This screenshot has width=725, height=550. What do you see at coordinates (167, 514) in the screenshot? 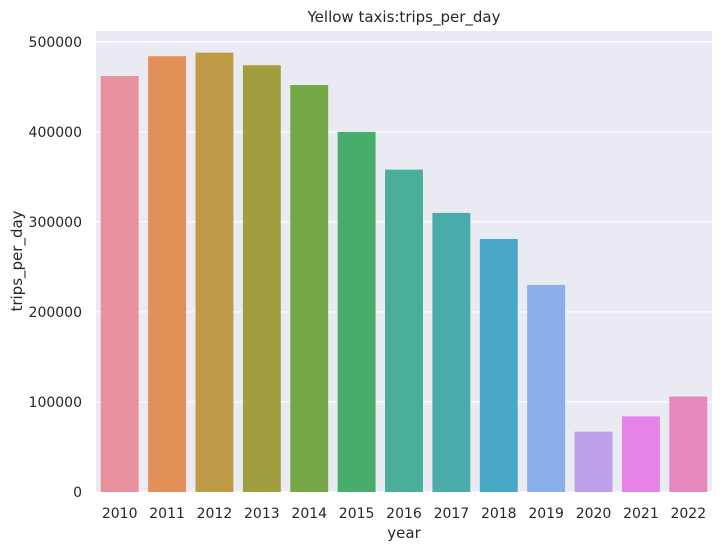
I see `x-tick-label: 2011` at bounding box center [167, 514].